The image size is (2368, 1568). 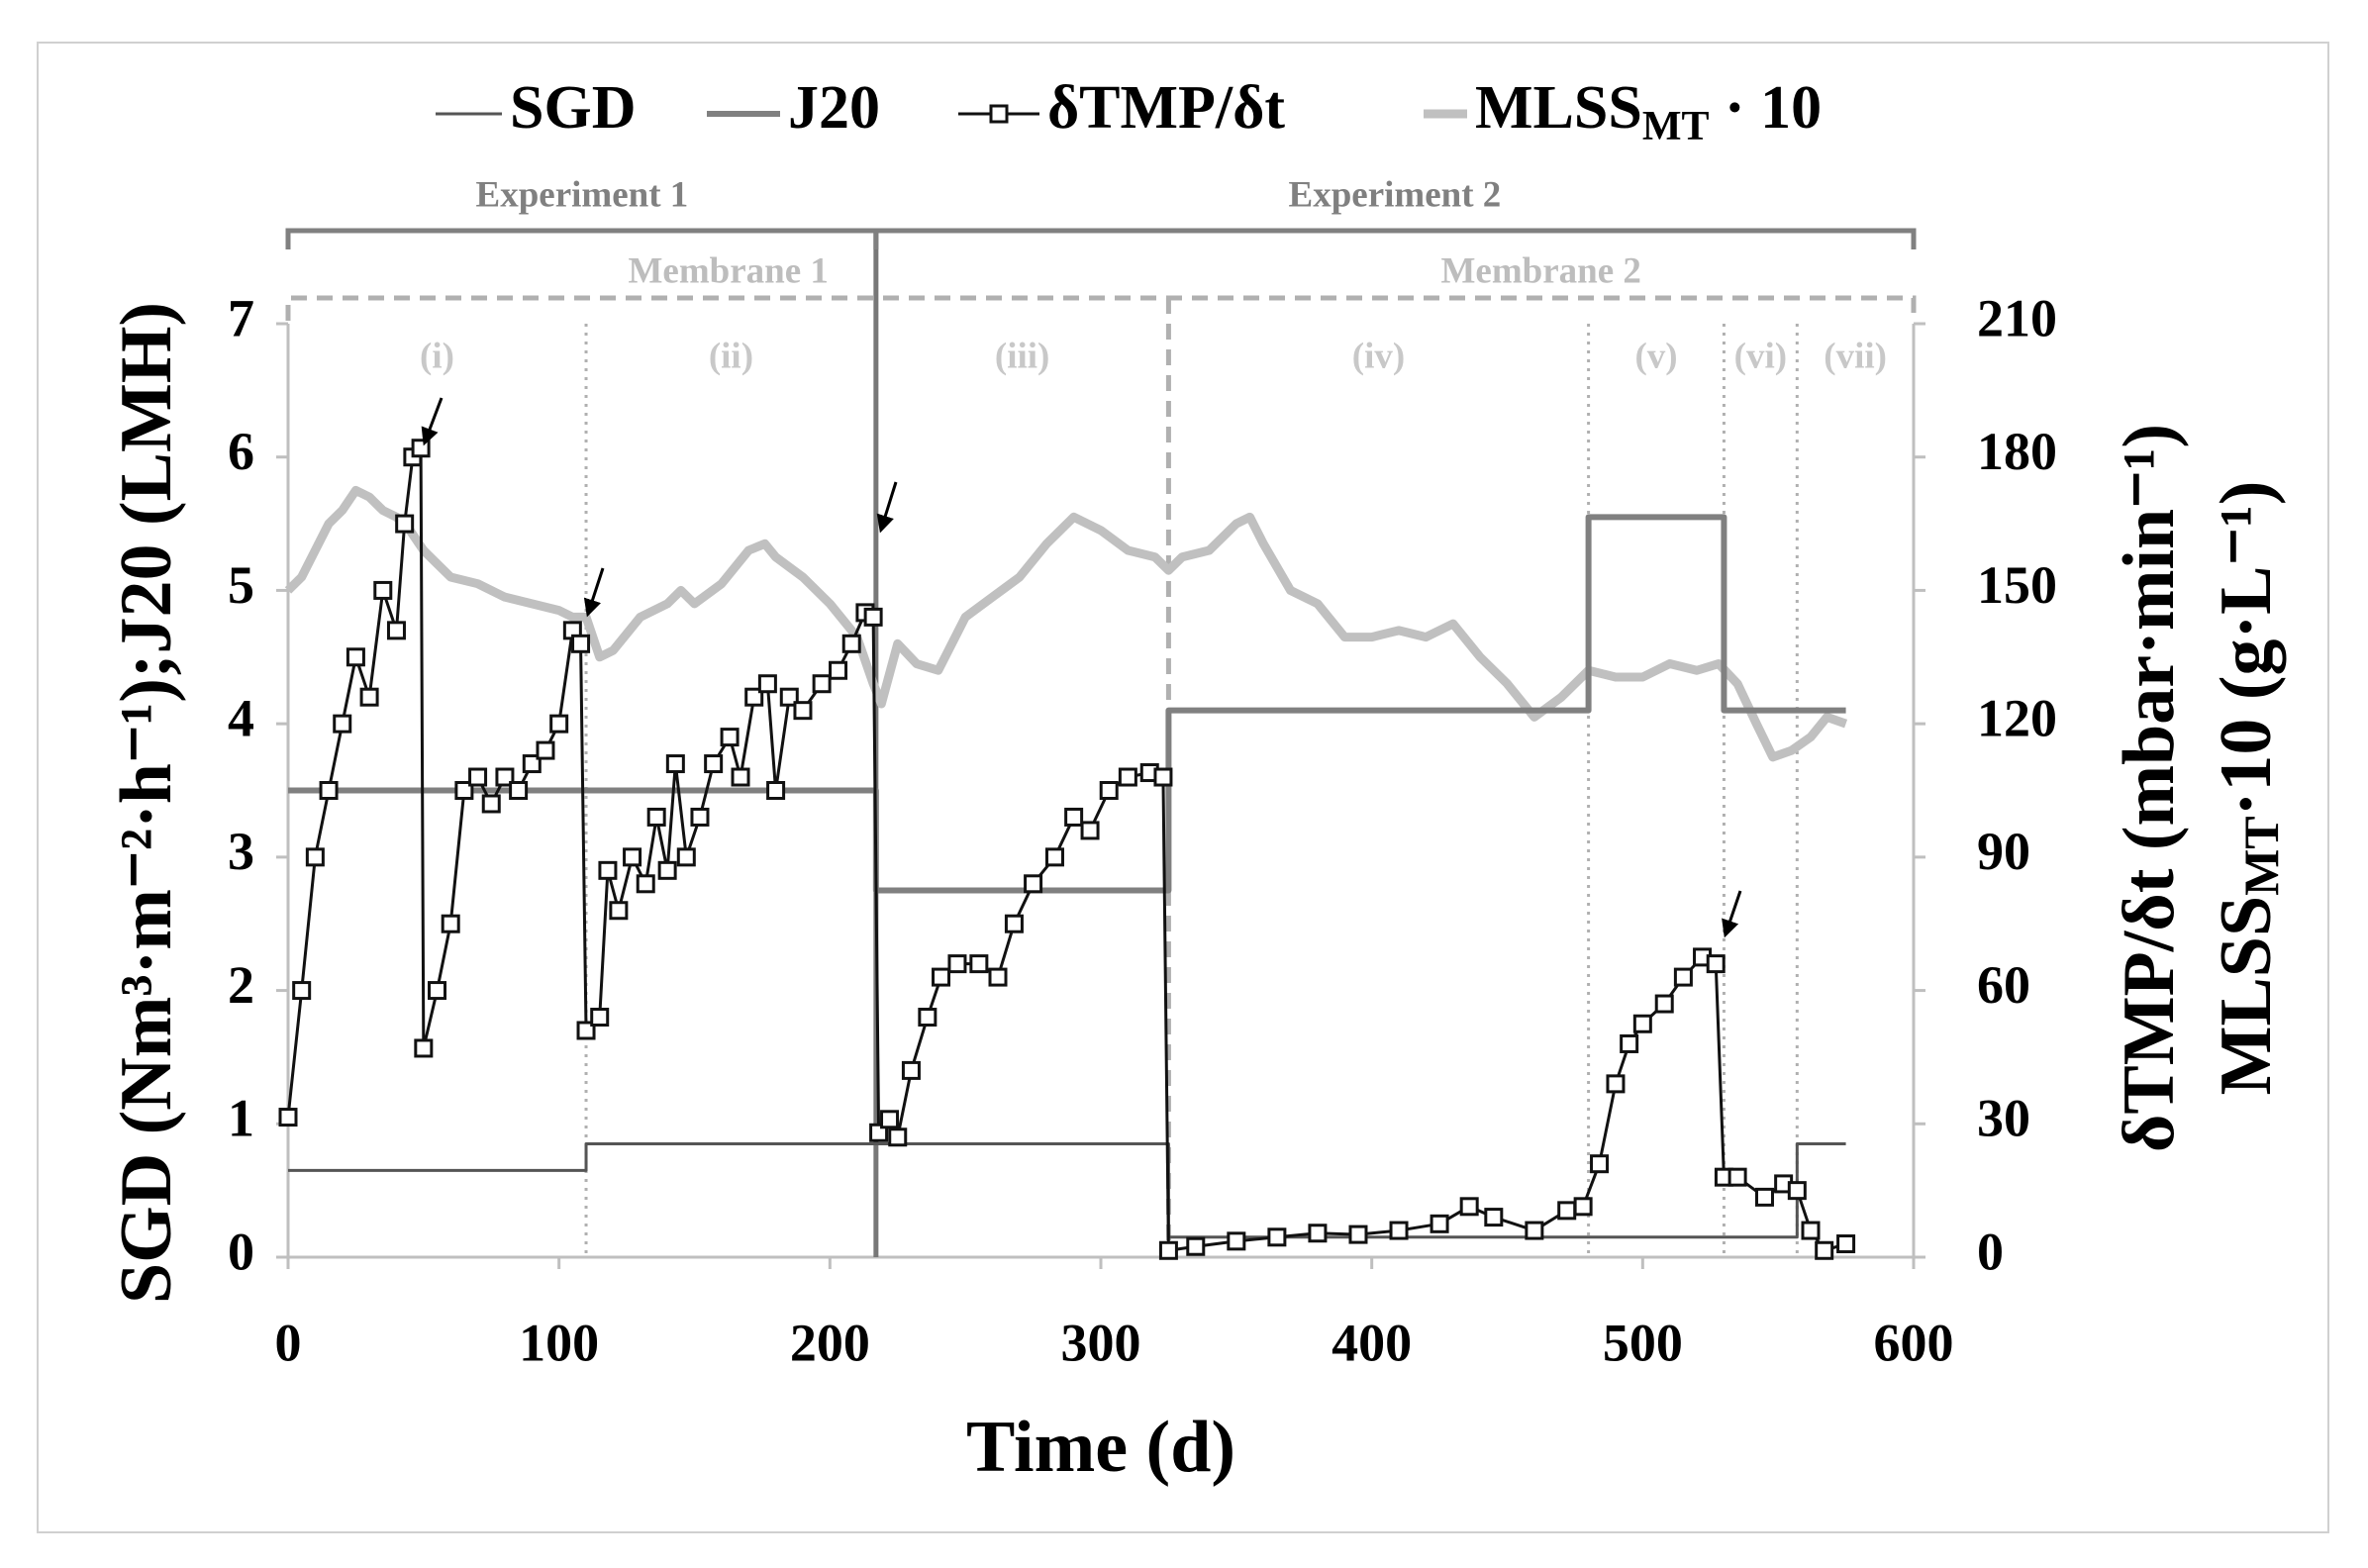 I want to click on y2-axis-title: δTMP/δt (mbar·min⁻¹), so click(x=2149, y=788).